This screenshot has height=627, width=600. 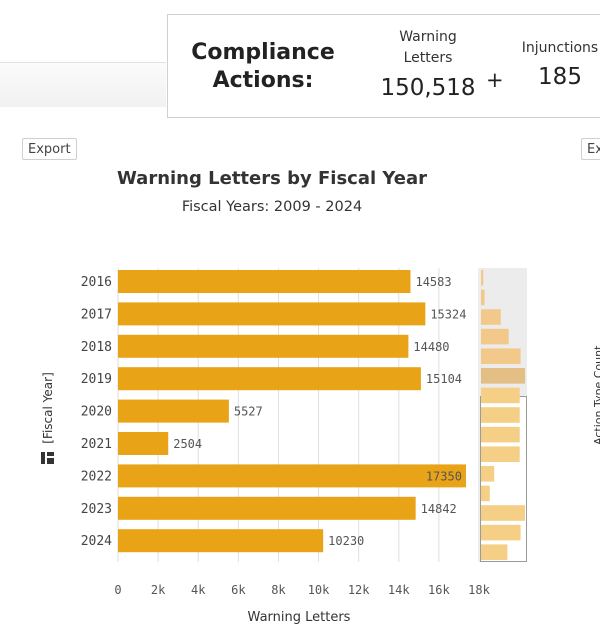 I want to click on data-label: 2504, so click(x=187, y=444).